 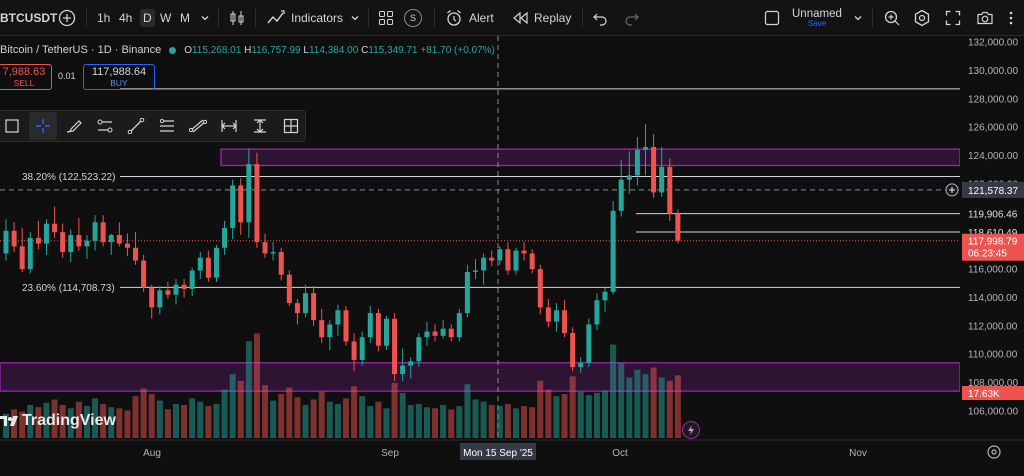 What do you see at coordinates (260, 126) in the screenshot?
I see `tool-price-range` at bounding box center [260, 126].